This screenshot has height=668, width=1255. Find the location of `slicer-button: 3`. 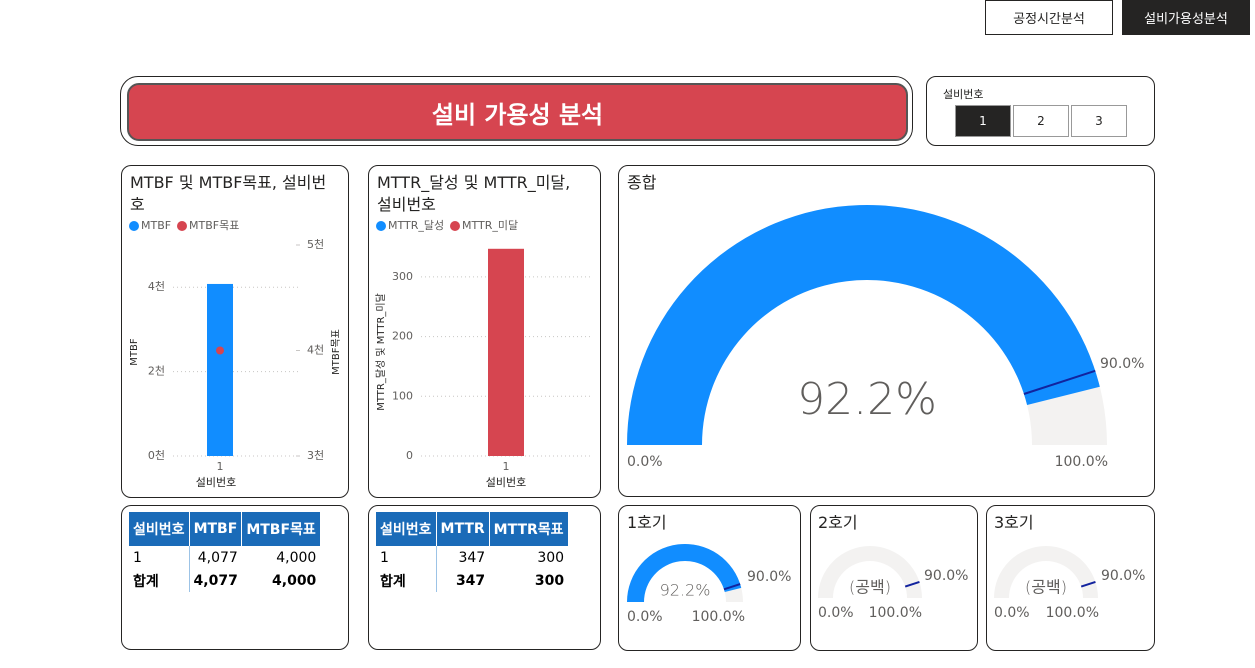

slicer-button: 3 is located at coordinates (1099, 121).